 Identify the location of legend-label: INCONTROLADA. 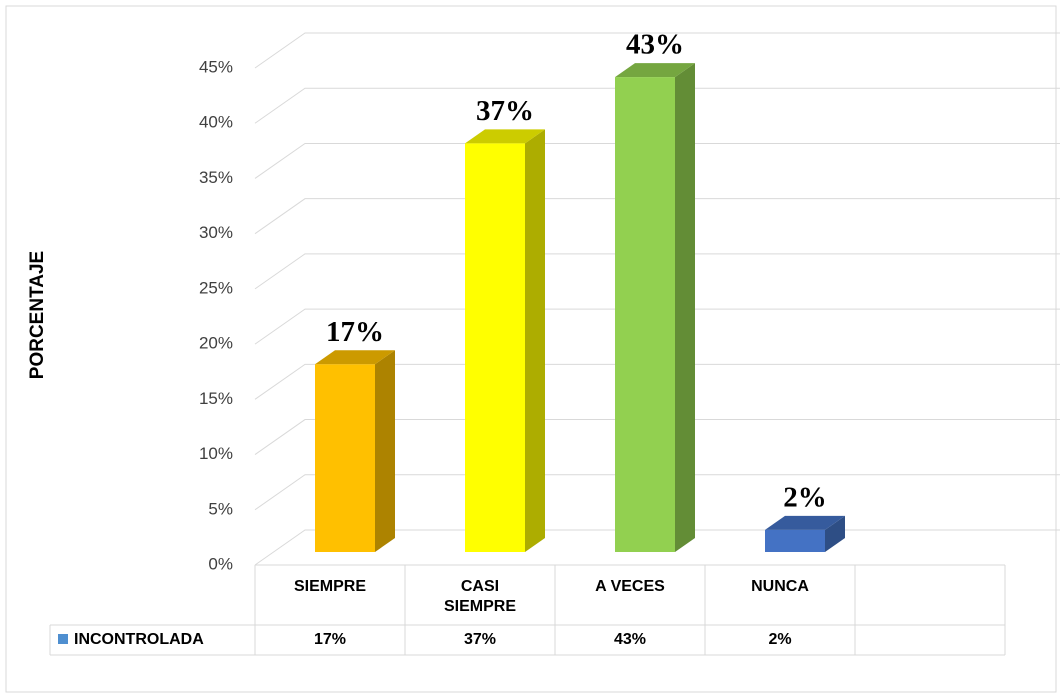
(139, 639).